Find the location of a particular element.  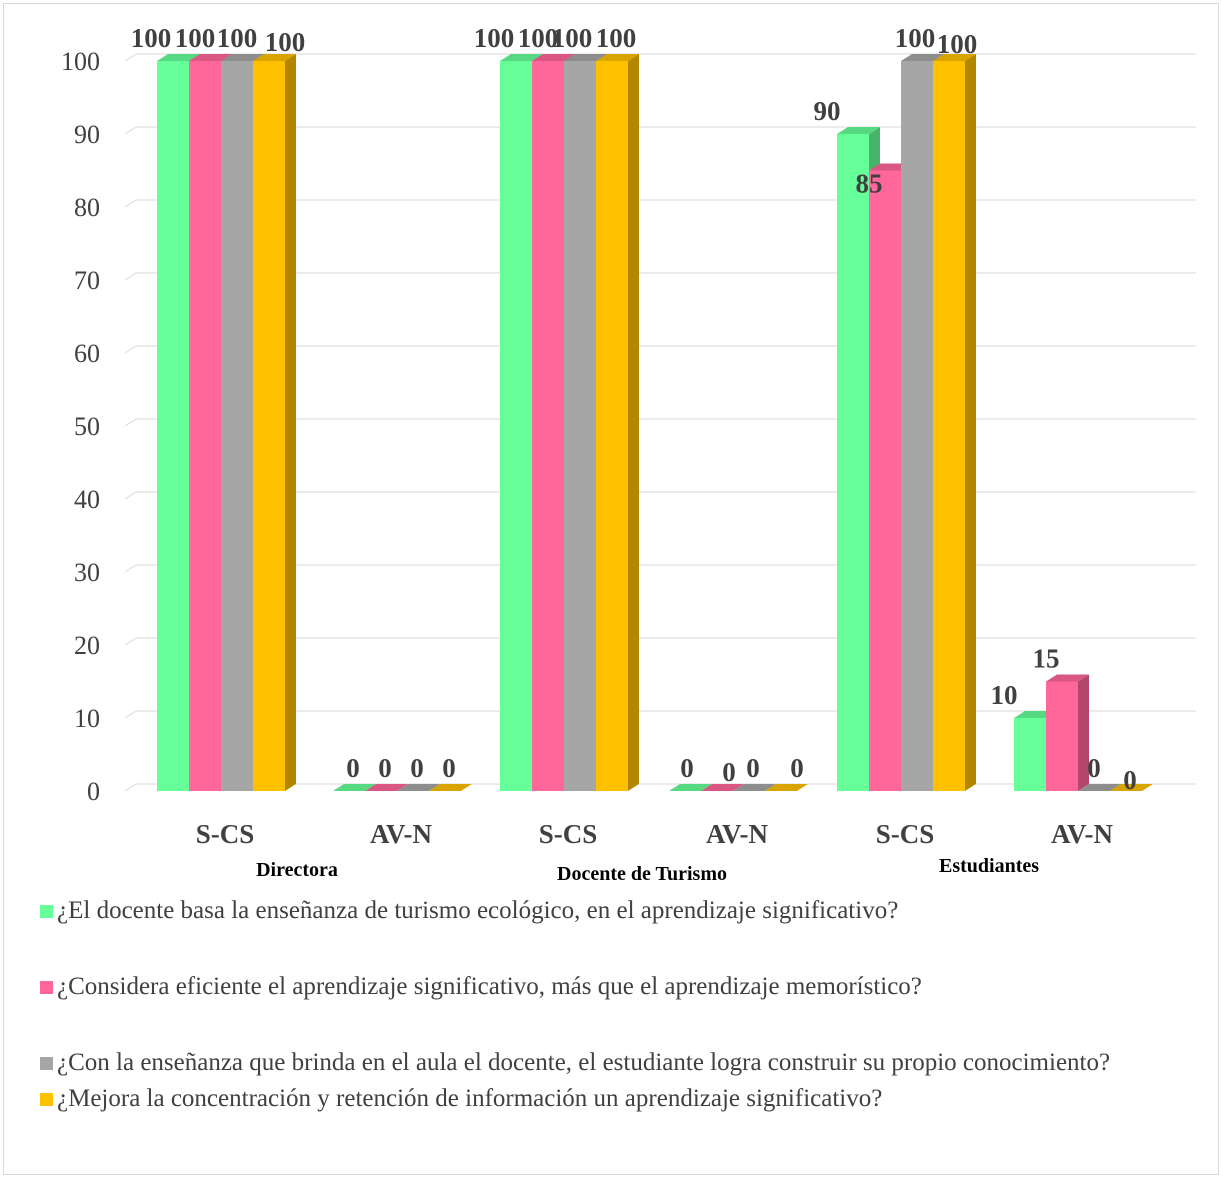

y-tick-label: 30 is located at coordinates (87, 572).